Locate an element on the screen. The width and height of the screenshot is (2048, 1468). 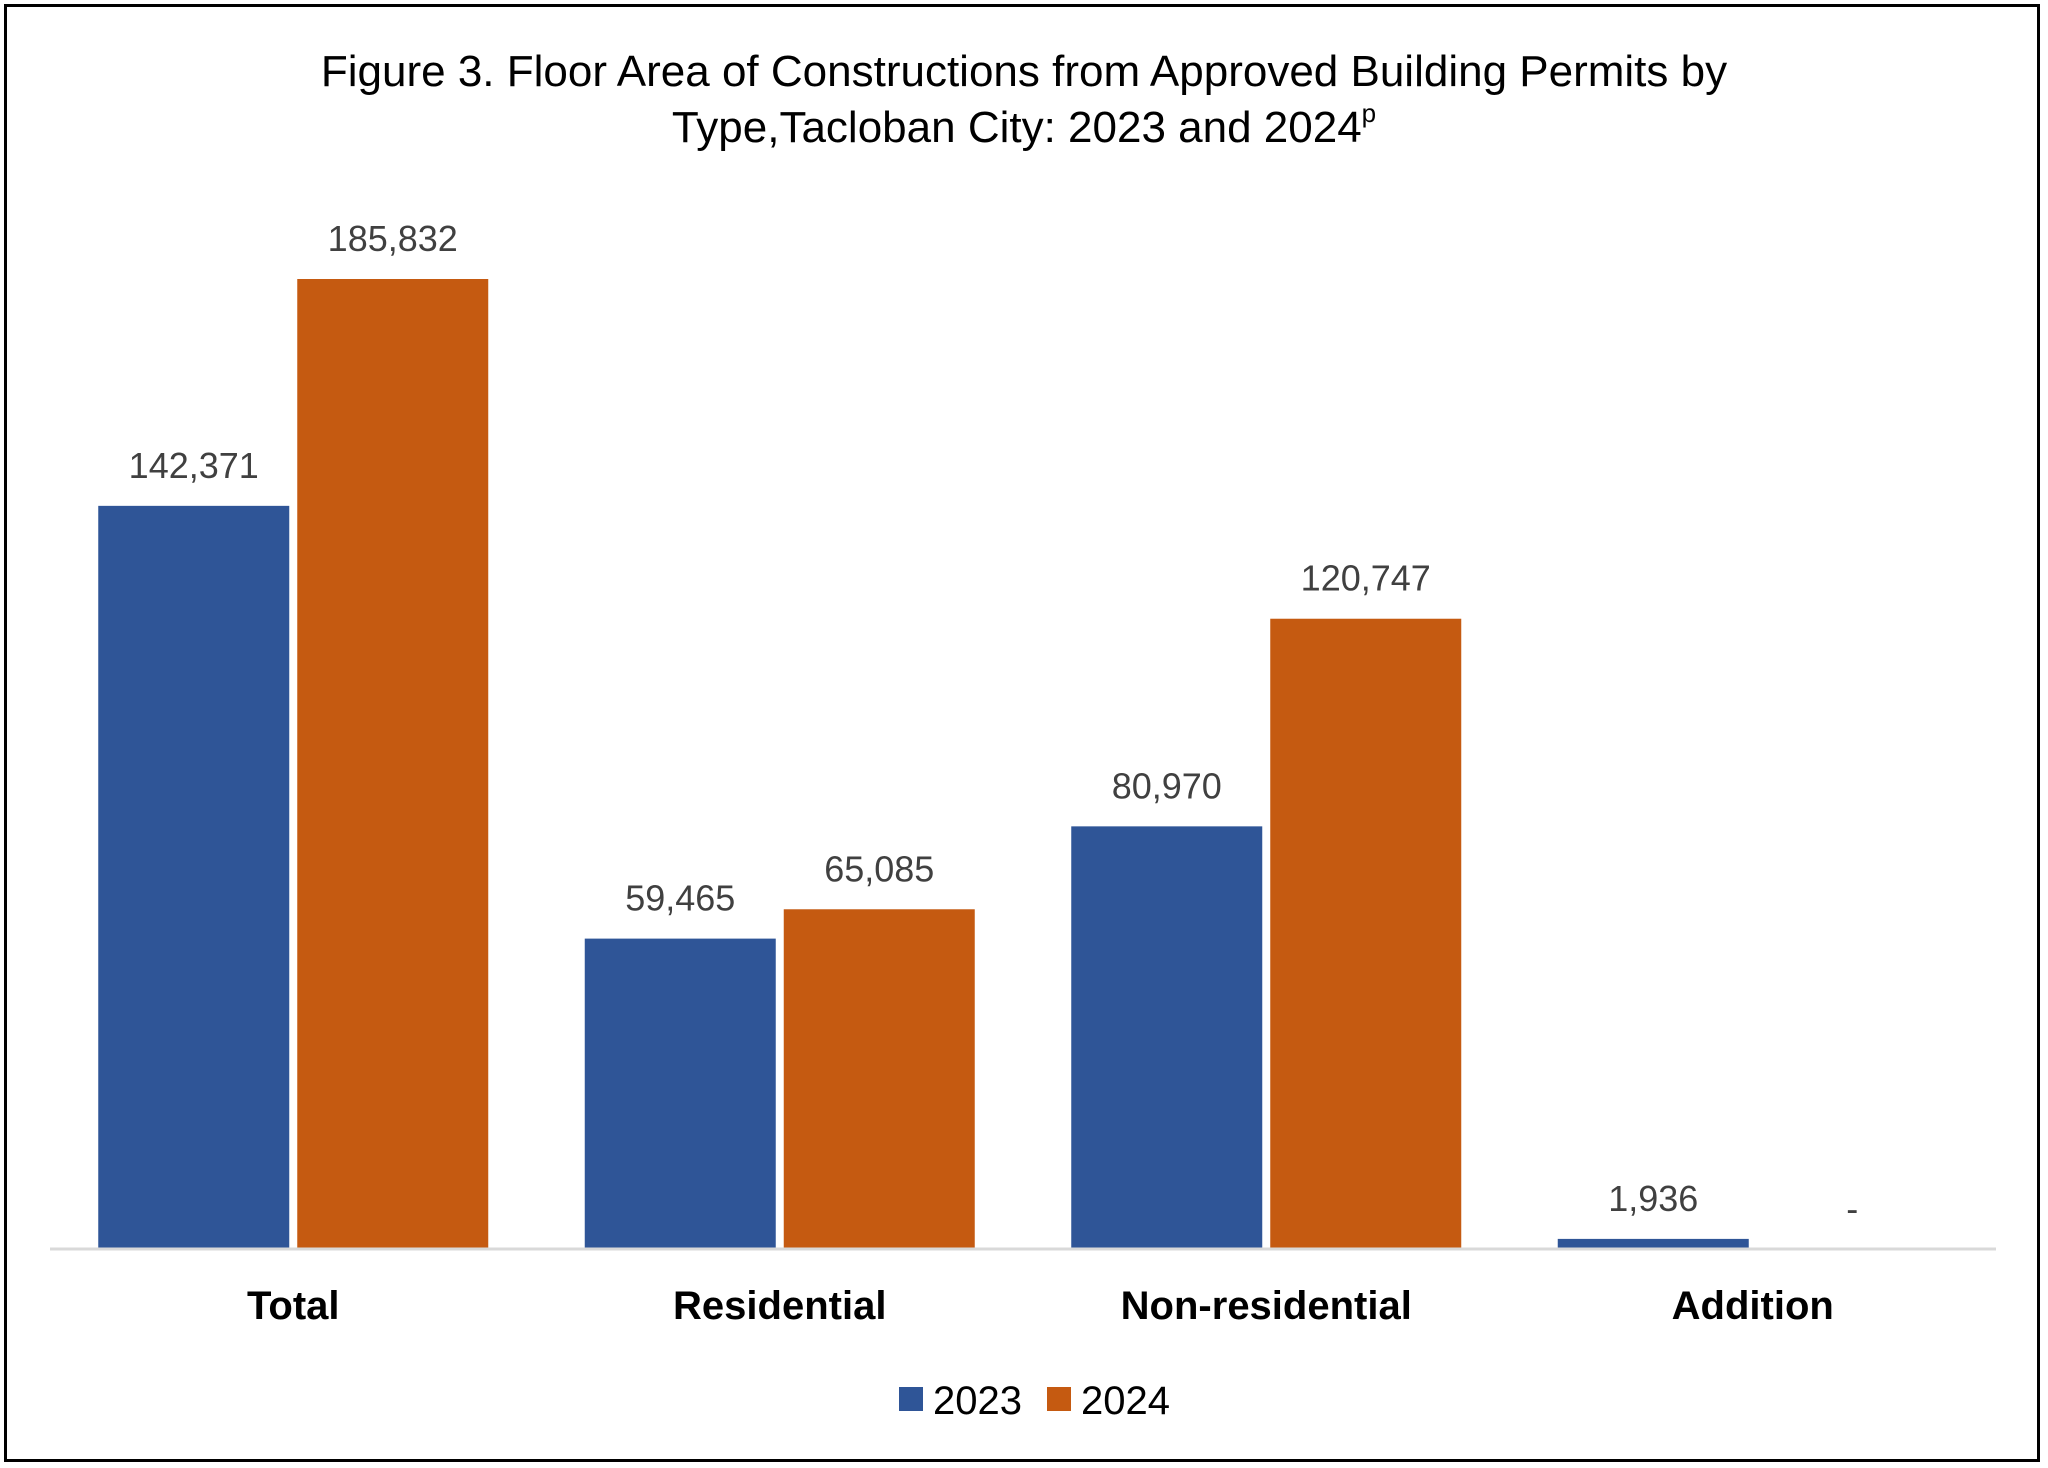
chart-title-superscript: p is located at coordinates (1369, 113).